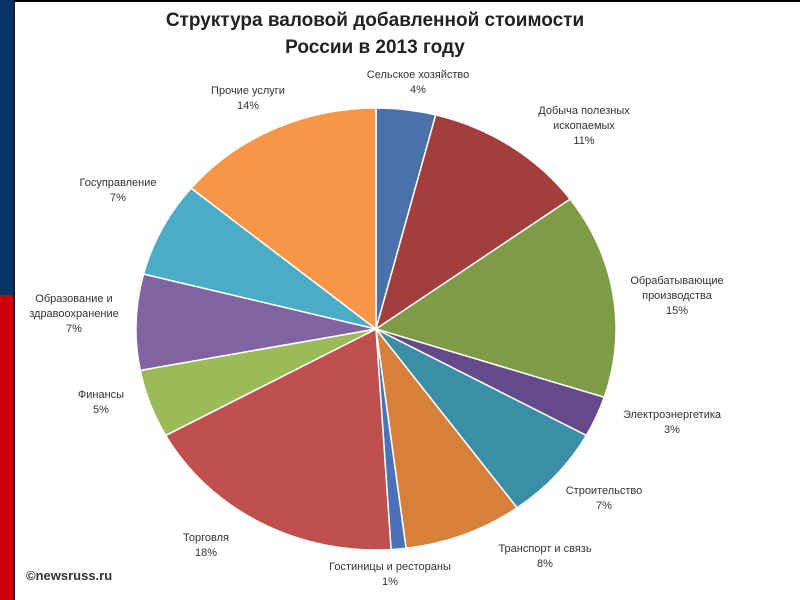  I want to click on flag-stripe-blue, so click(6, 147).